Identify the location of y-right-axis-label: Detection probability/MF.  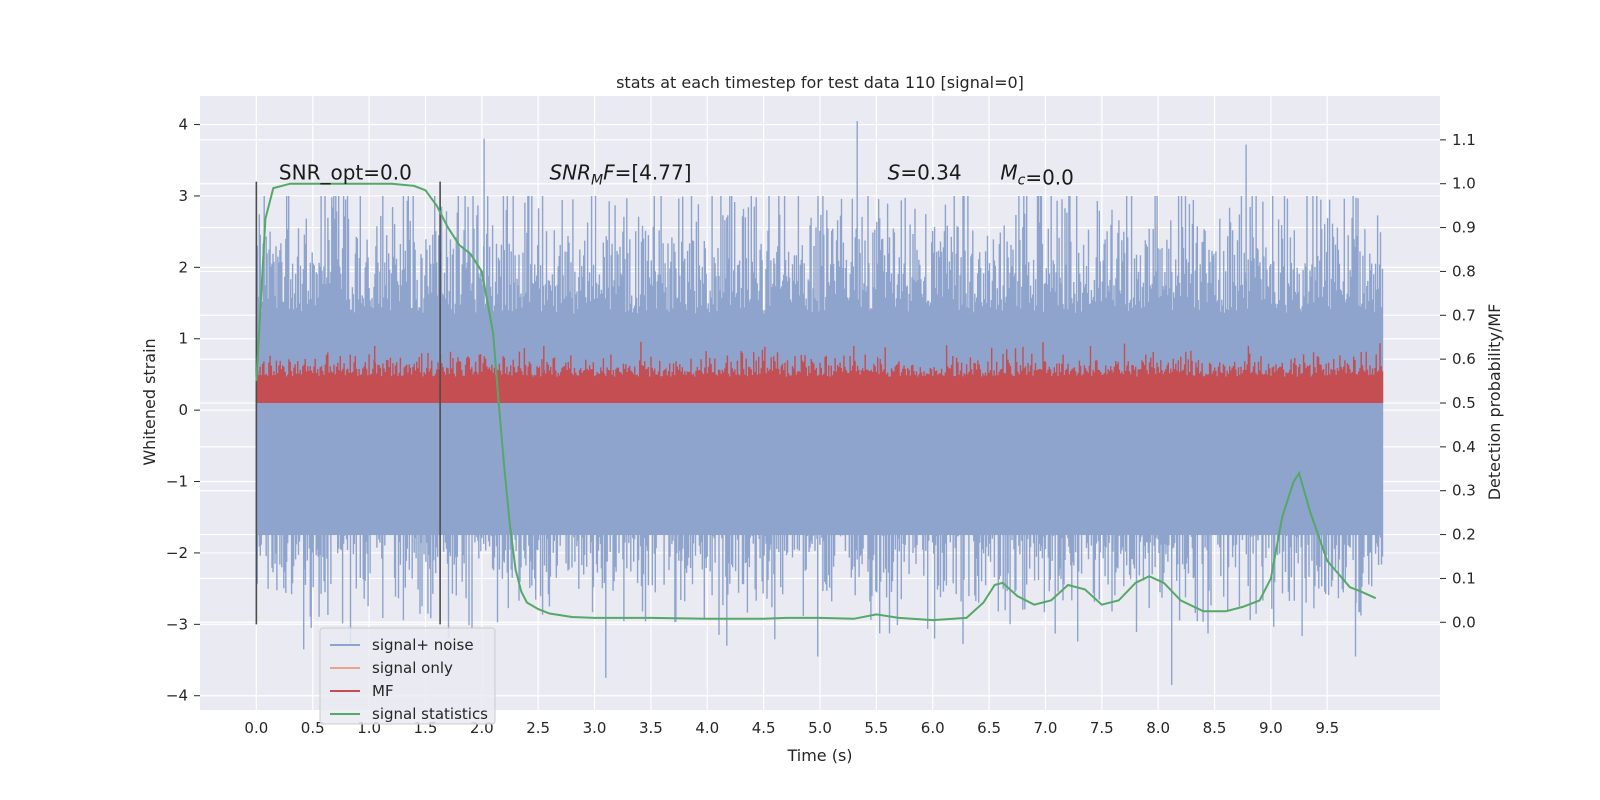
(1494, 402).